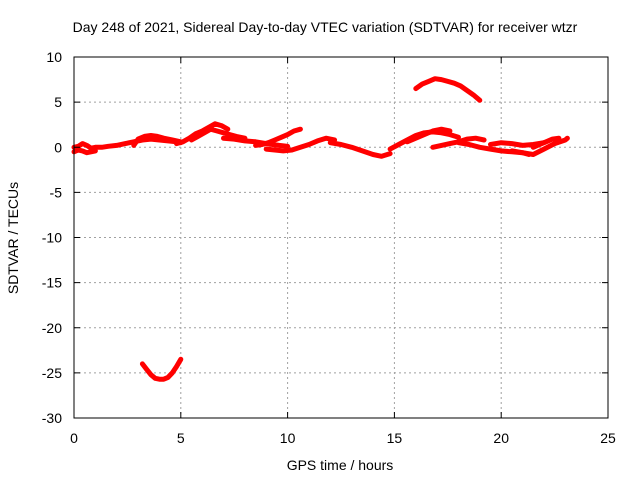  I want to click on y-tick-label: -30, so click(52, 418).